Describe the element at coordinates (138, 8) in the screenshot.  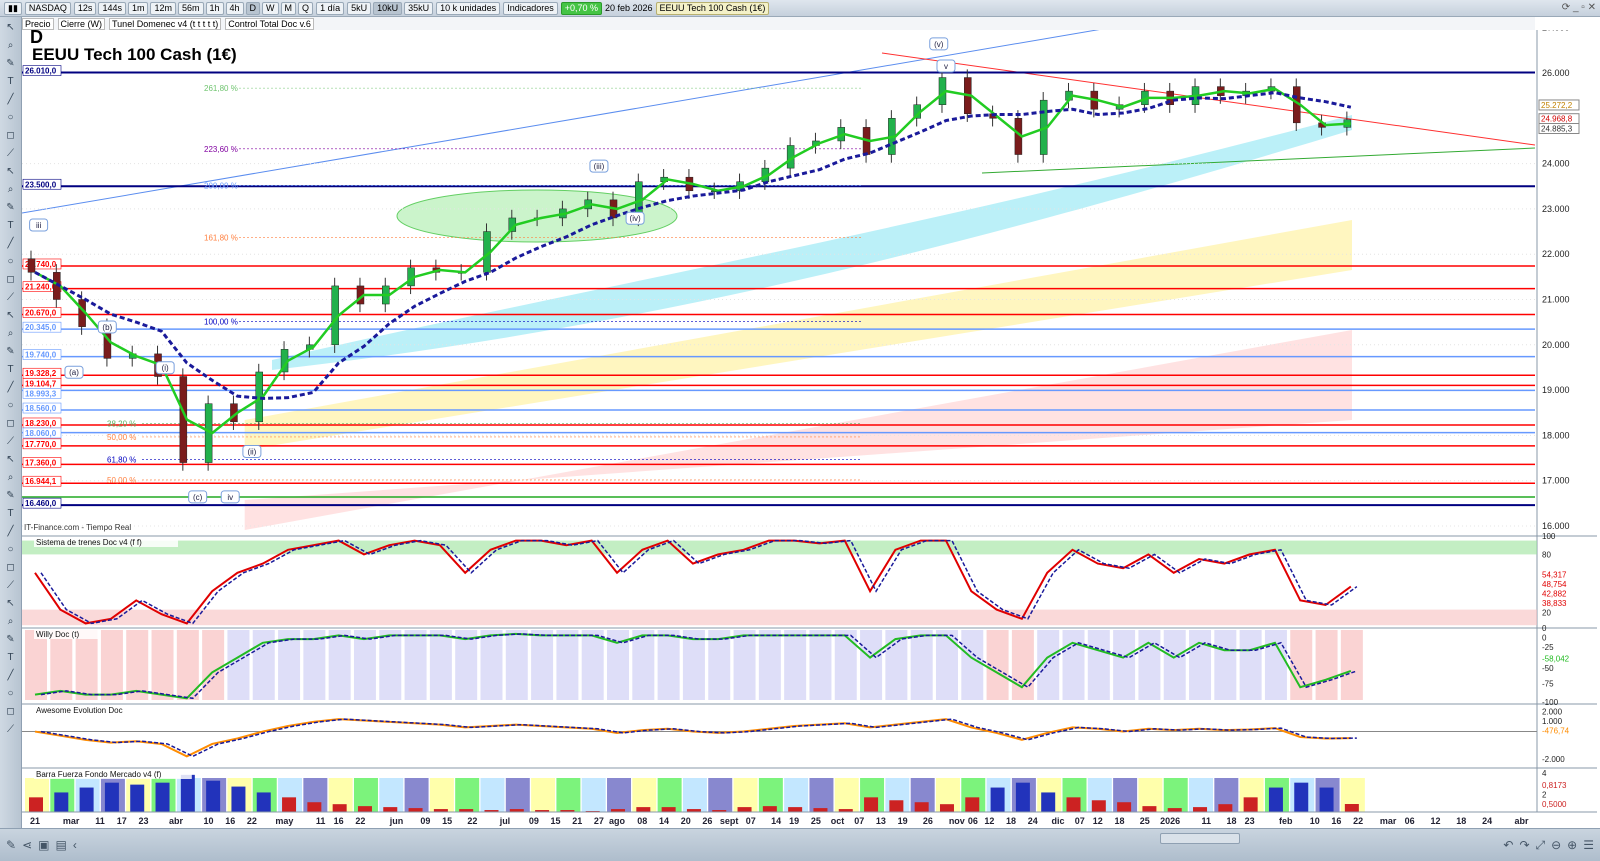
I see `timeframe-1m: 1m` at that location.